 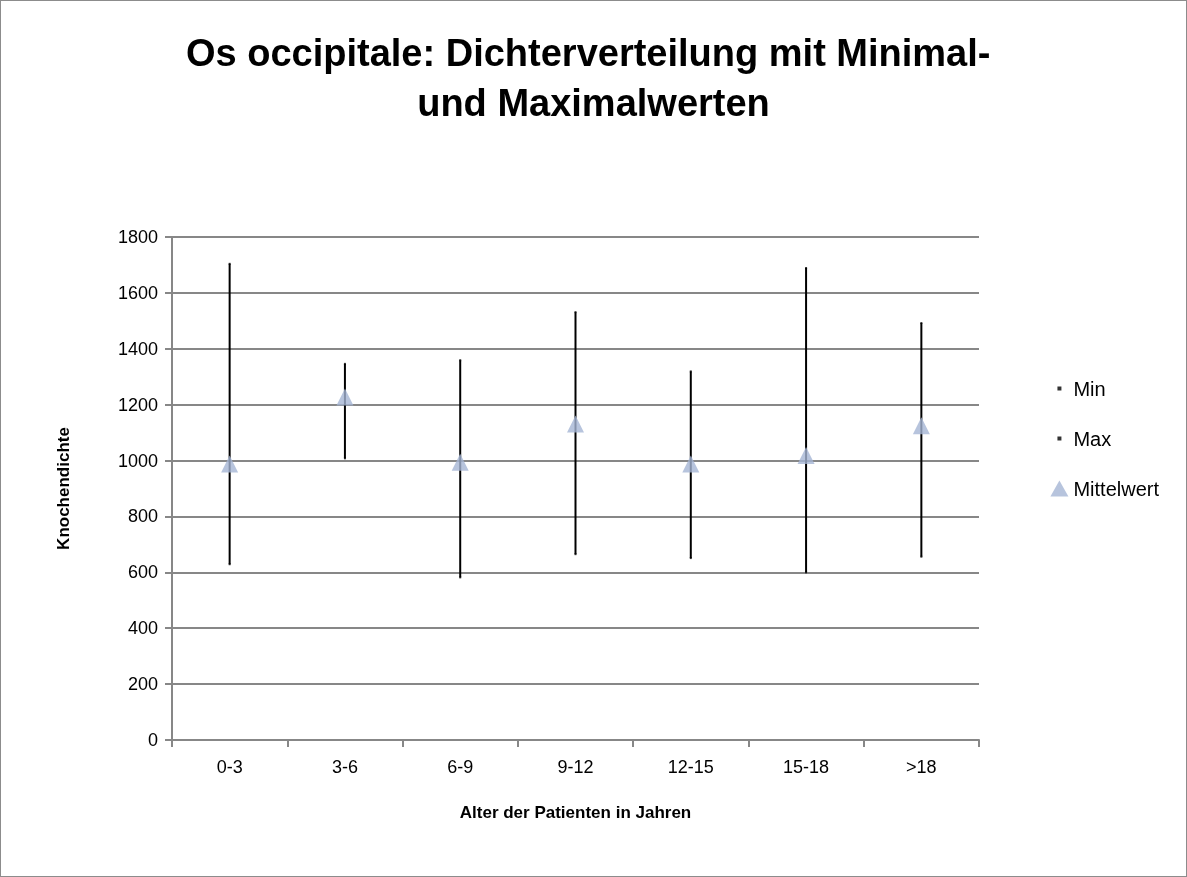 What do you see at coordinates (1116, 488) in the screenshot?
I see `legend-label: Mittelwert` at bounding box center [1116, 488].